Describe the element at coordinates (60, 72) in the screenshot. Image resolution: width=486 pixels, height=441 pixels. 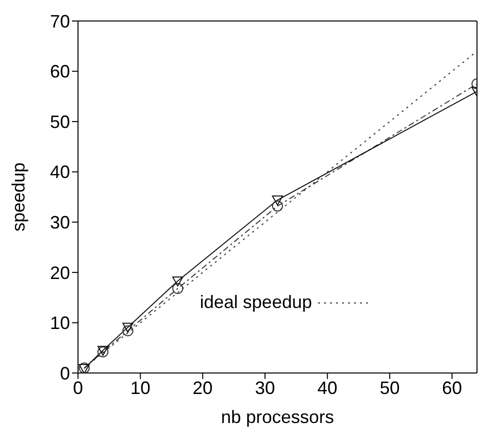
I see `y-tick-label: 60` at that location.